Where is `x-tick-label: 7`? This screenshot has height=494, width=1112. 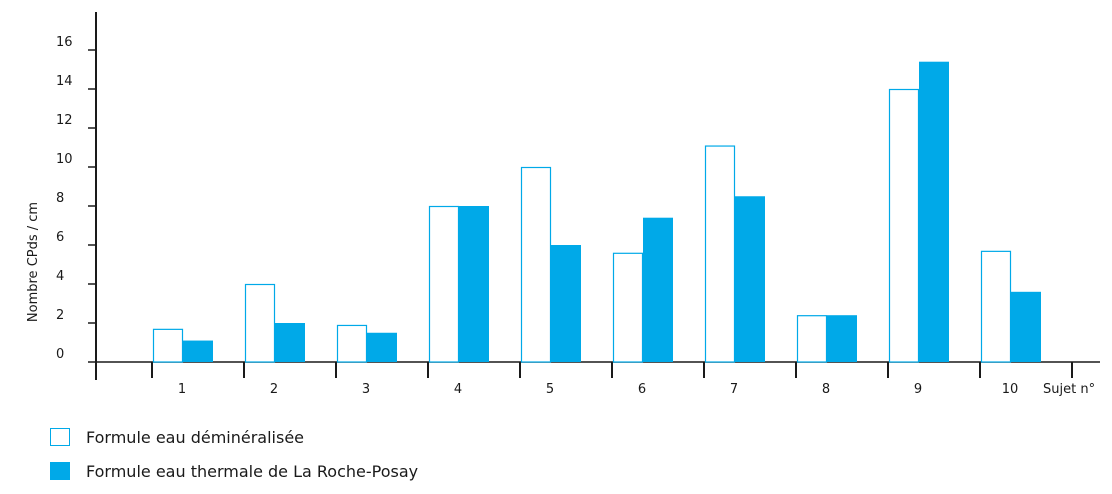 x-tick-label: 7 is located at coordinates (734, 389).